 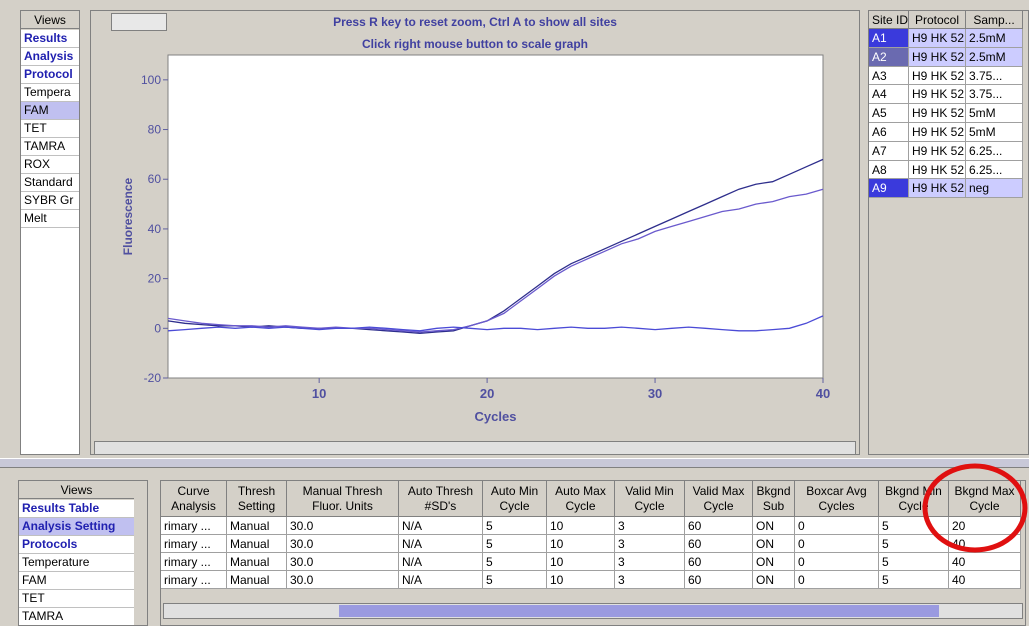 I want to click on table-cell: A4, so click(x=889, y=95).